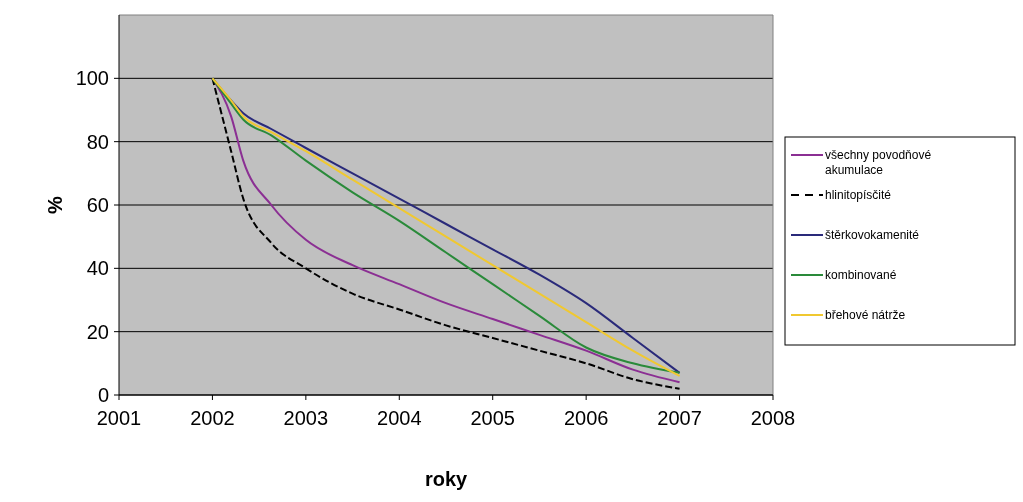  What do you see at coordinates (858, 195) in the screenshot?
I see `legend-label: hlinitopísčité` at bounding box center [858, 195].